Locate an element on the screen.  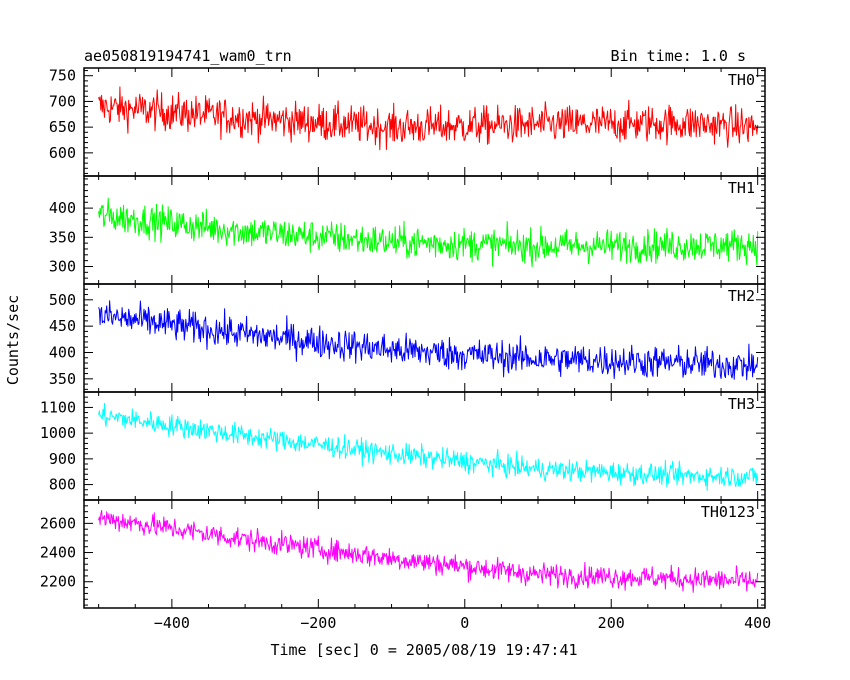
series-line-th3 is located at coordinates (428, 446).